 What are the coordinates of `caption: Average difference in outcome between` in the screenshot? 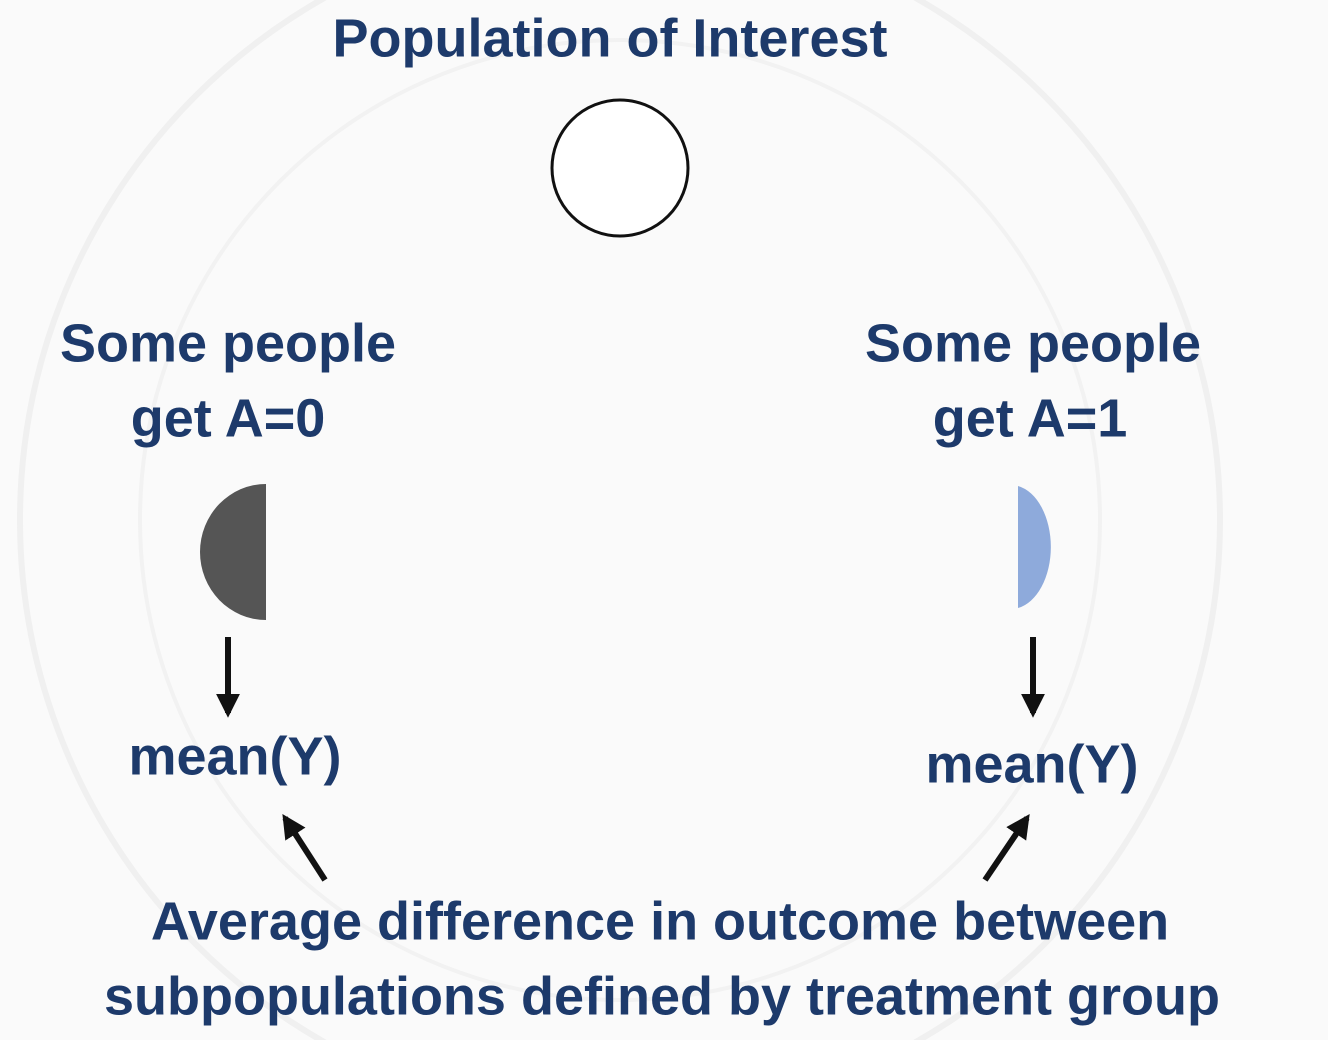 It's located at (660, 921).